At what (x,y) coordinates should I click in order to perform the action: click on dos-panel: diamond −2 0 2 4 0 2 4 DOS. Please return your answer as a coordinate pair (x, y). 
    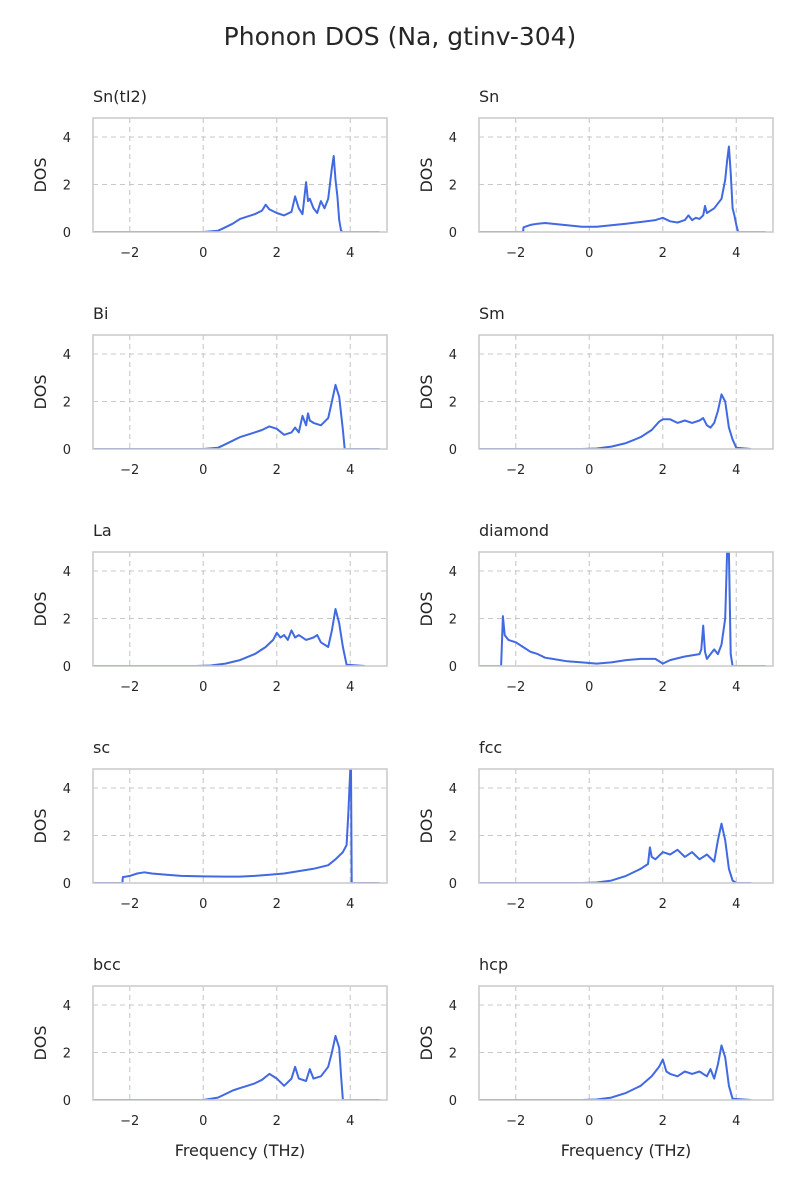
    Looking at the image, I should click on (595, 608).